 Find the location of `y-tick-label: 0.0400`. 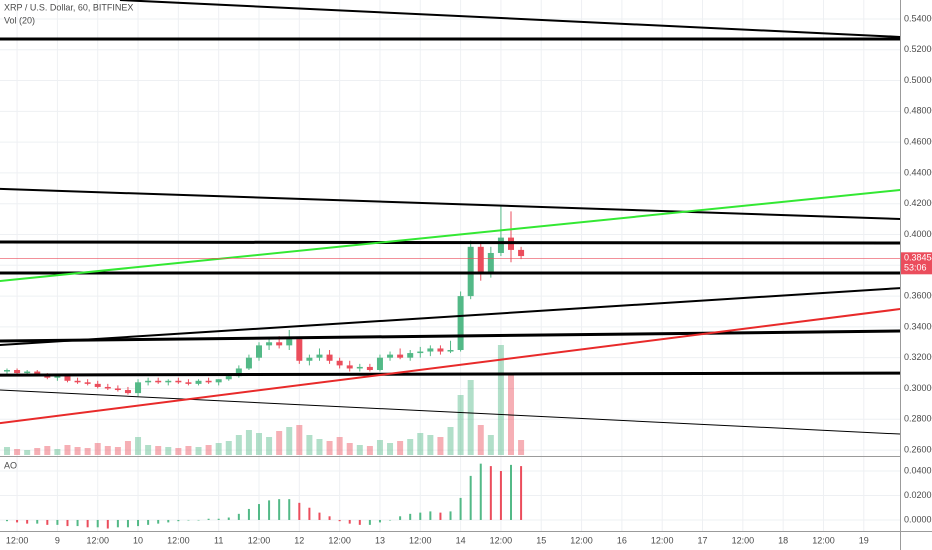

y-tick-label: 0.0400 is located at coordinates (918, 470).